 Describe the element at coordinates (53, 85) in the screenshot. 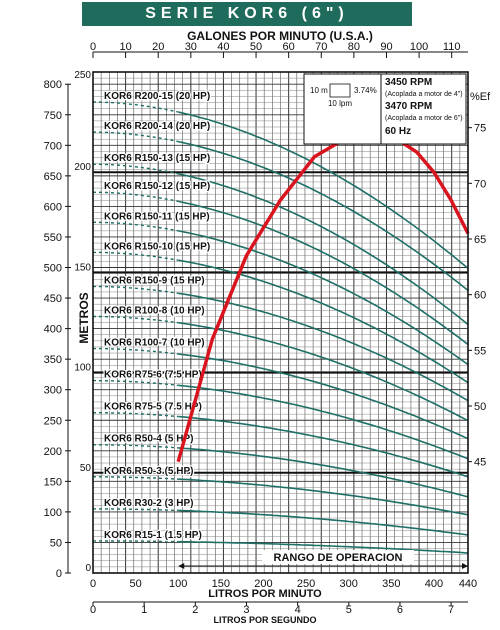

I see `feet-tick-label: 800` at that location.